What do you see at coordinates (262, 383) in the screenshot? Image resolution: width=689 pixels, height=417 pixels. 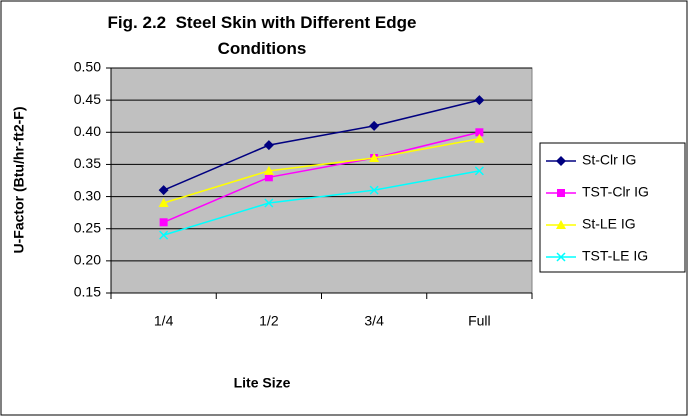 I see `x-axis-label: Lite Size` at bounding box center [262, 383].